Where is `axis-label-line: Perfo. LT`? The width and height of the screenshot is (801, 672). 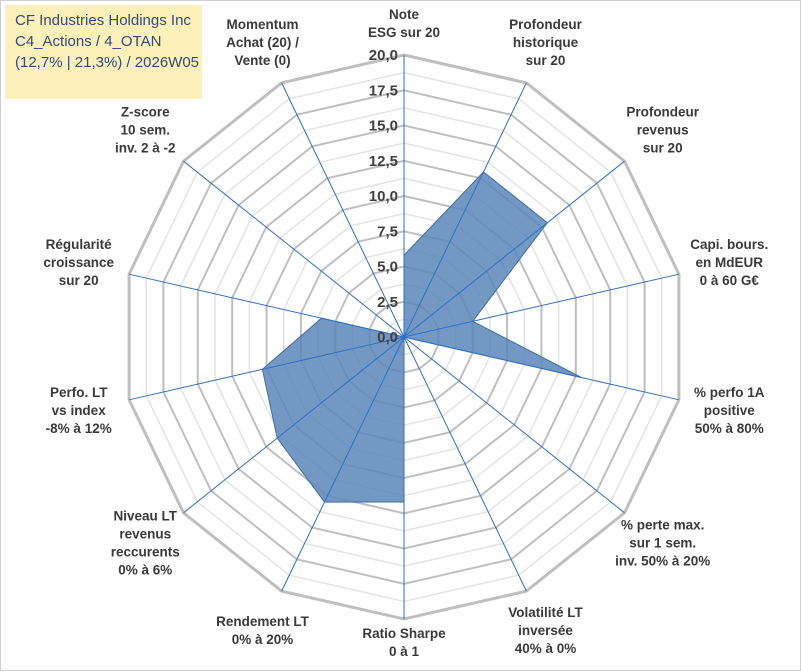 axis-label-line: Perfo. LT is located at coordinates (79, 392).